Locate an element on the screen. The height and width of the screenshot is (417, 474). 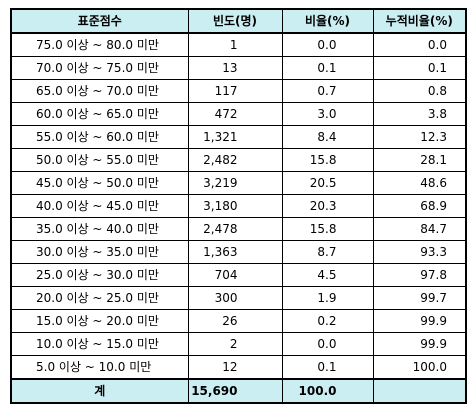
ratio-cell: 0.2 is located at coordinates (327, 321).